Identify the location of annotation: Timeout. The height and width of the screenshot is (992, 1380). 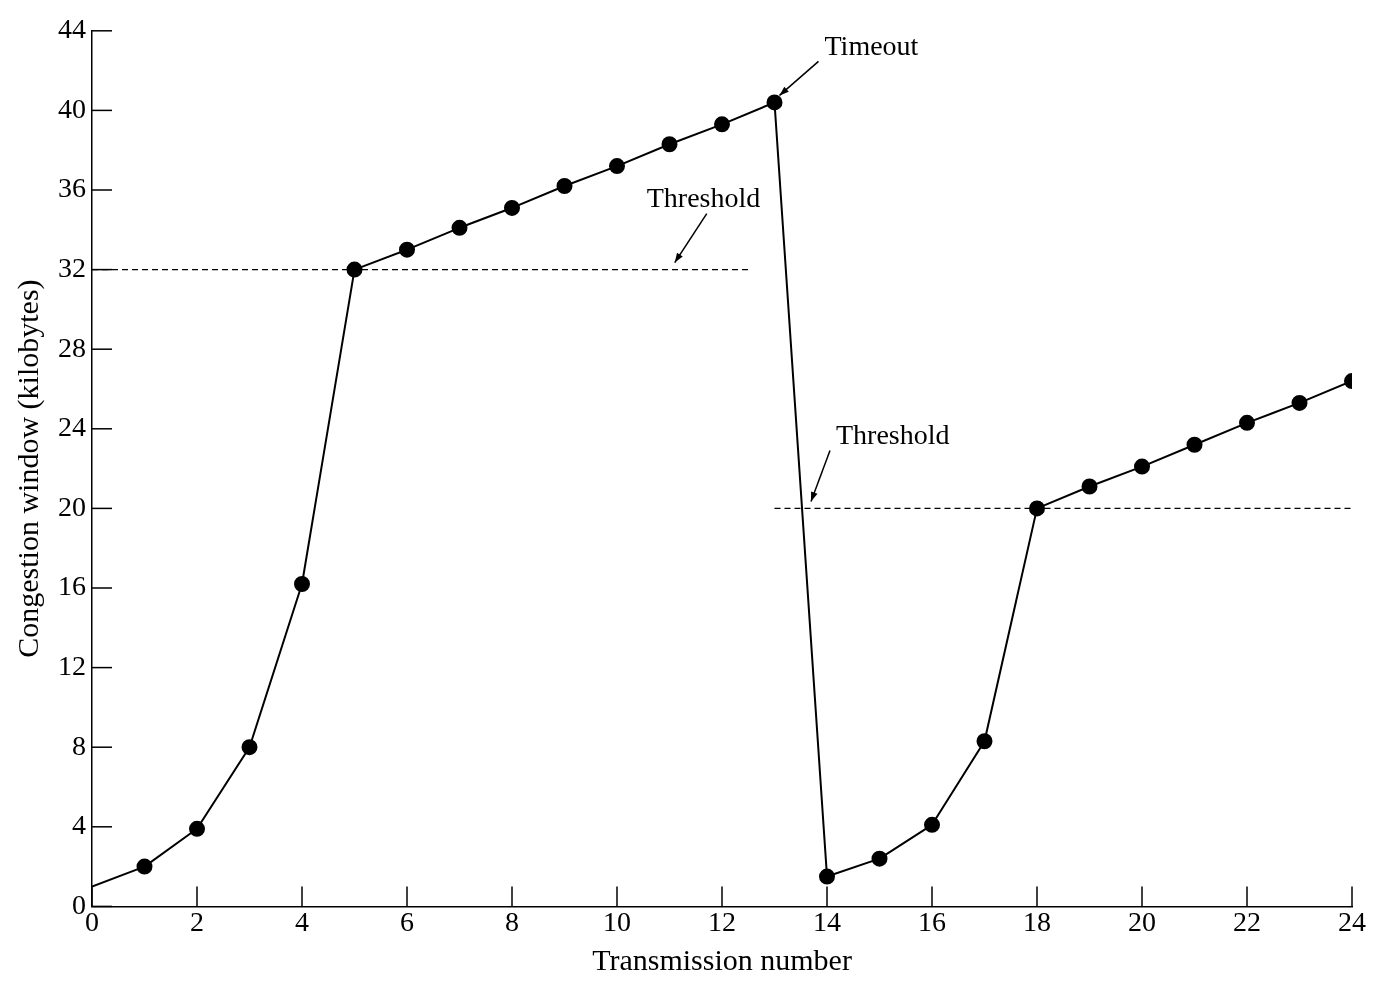
(871, 45).